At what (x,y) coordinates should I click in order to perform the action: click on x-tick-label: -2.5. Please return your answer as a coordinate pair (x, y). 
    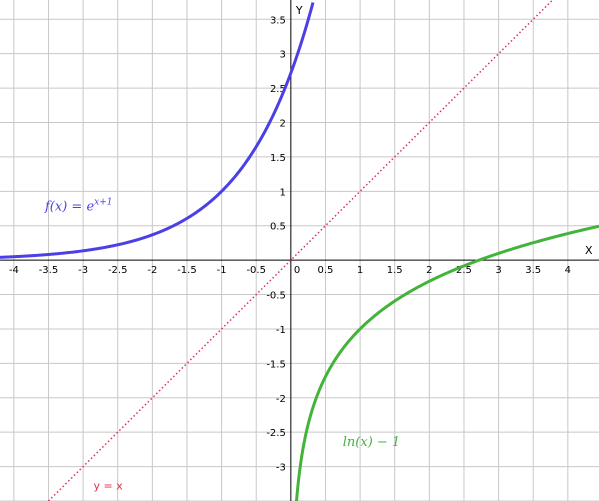
    Looking at the image, I should click on (118, 270).